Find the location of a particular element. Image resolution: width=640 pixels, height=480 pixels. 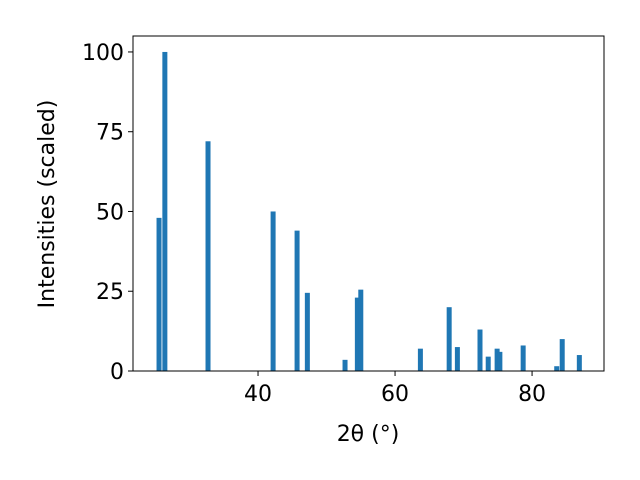

y-tick-label: 75 is located at coordinates (110, 133).